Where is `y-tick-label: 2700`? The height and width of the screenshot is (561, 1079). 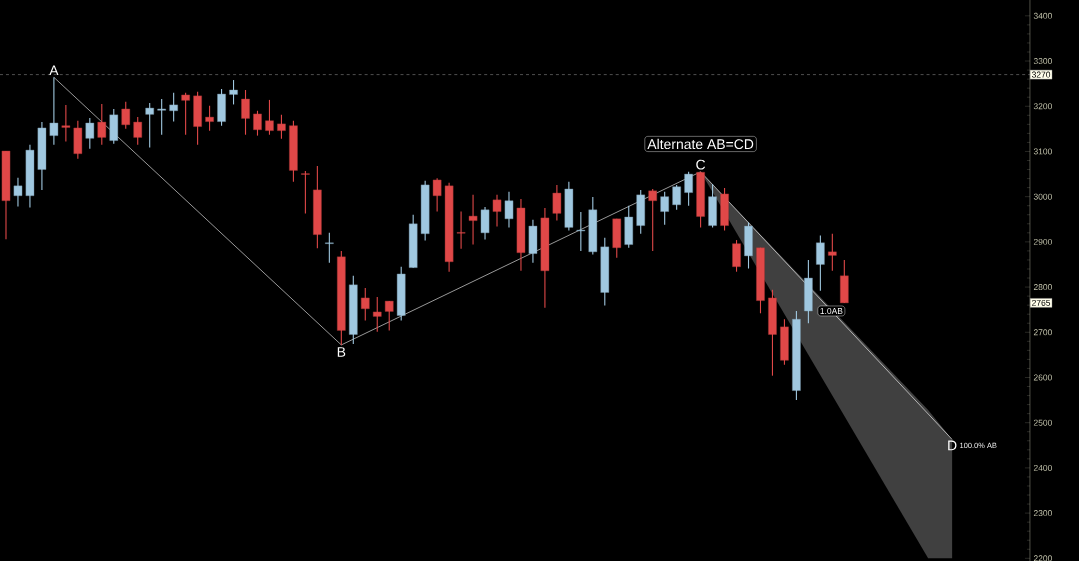 y-tick-label: 2700 is located at coordinates (1042, 332).